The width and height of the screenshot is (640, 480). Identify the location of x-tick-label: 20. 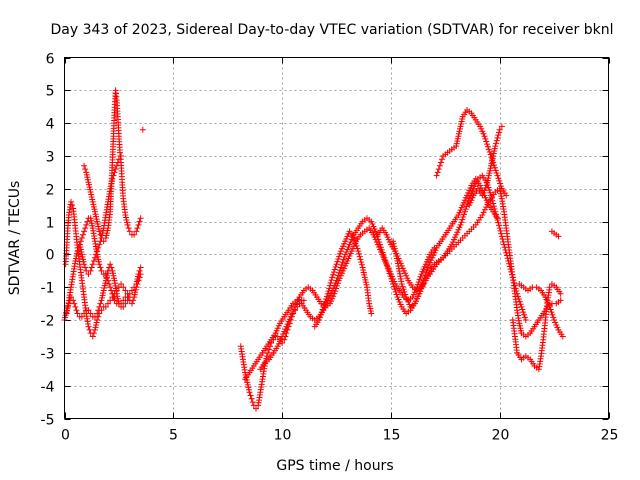
(501, 436).